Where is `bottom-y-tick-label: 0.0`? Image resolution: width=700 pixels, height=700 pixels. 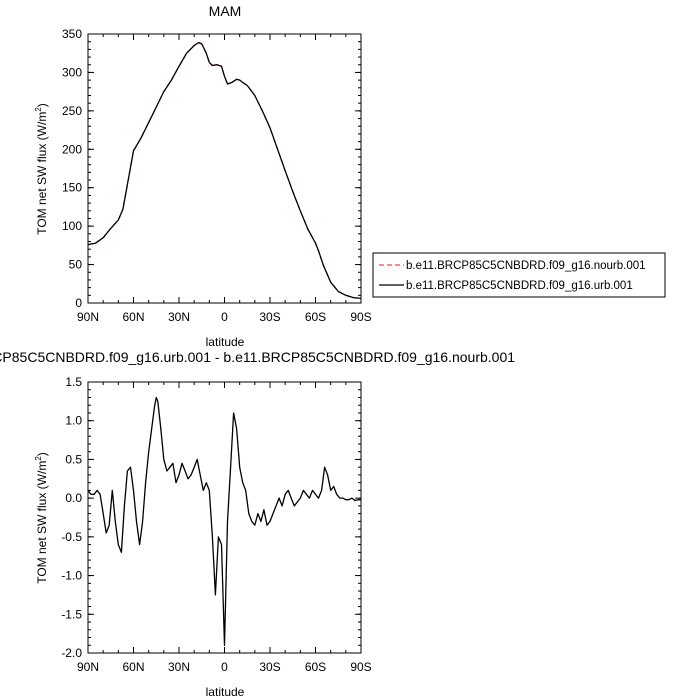
bottom-y-tick-label: 0.0 is located at coordinates (73, 498).